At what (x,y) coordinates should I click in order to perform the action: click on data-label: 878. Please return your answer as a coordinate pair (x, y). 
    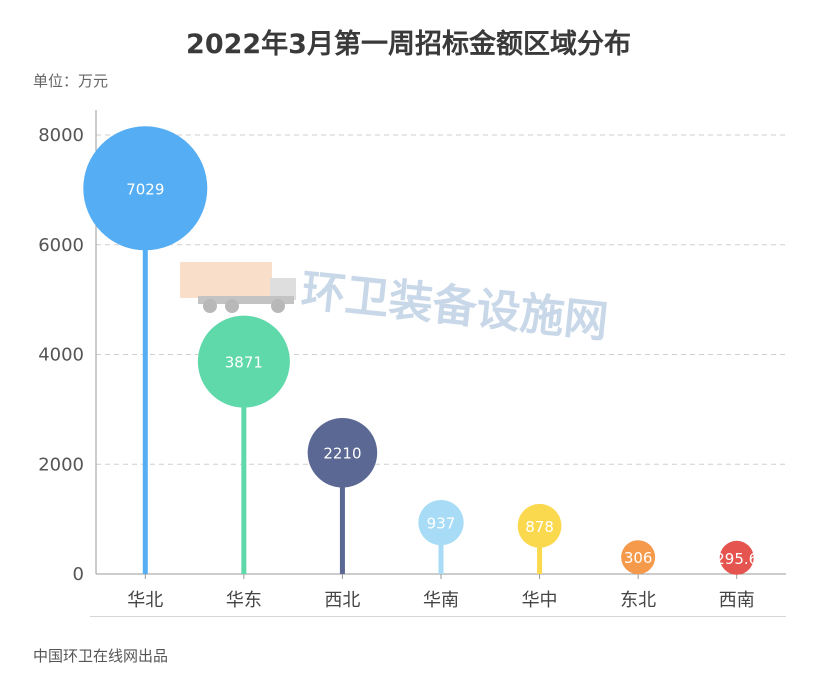
    Looking at the image, I should click on (539, 527).